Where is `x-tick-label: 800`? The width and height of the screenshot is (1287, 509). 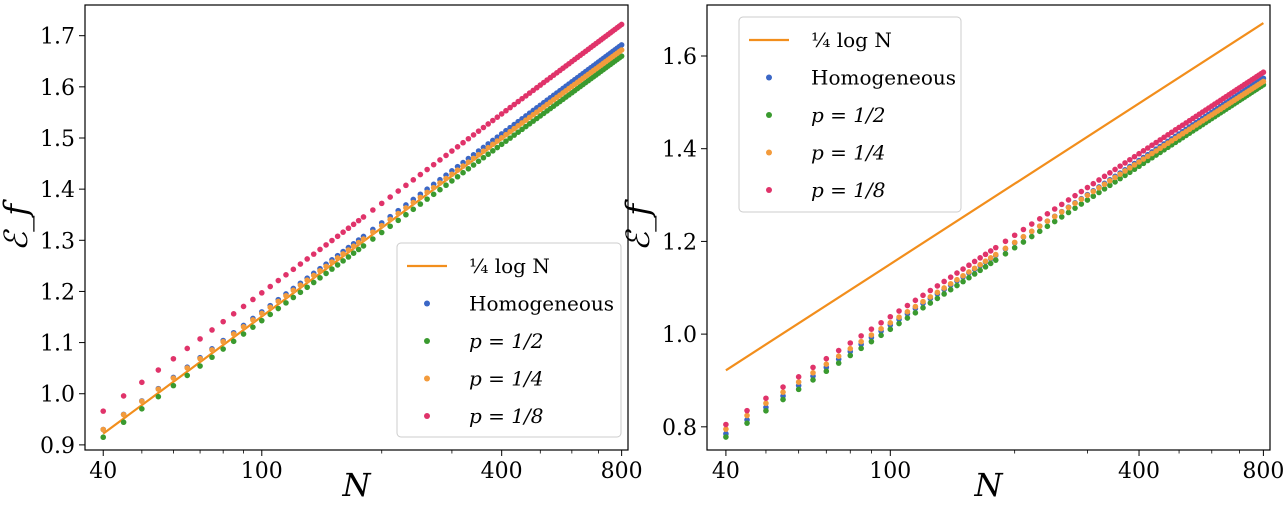
x-tick-label: 800 is located at coordinates (622, 471).